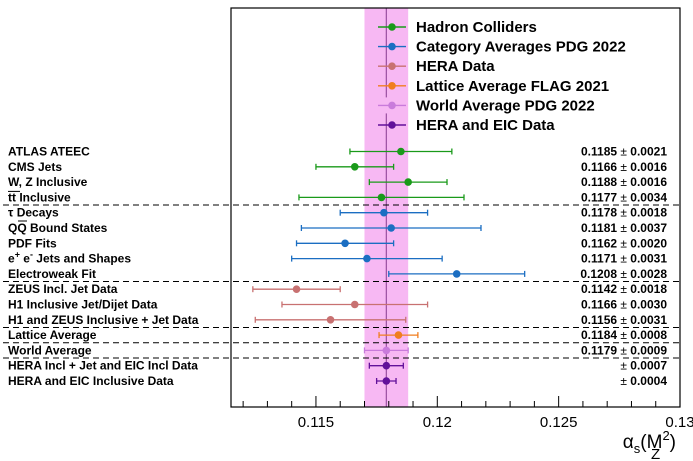 This screenshot has width=693, height=461. I want to click on legend-label: Hadron Colliders, so click(476, 27).